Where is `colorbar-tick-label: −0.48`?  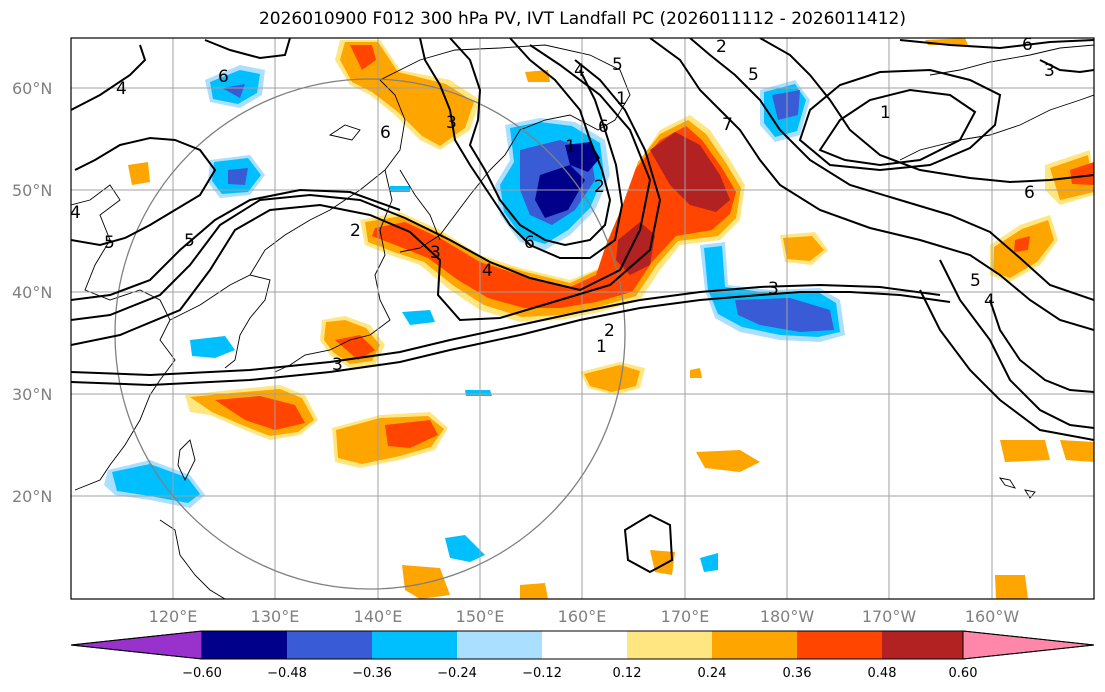
colorbar-tick-label: −0.48 is located at coordinates (287, 673).